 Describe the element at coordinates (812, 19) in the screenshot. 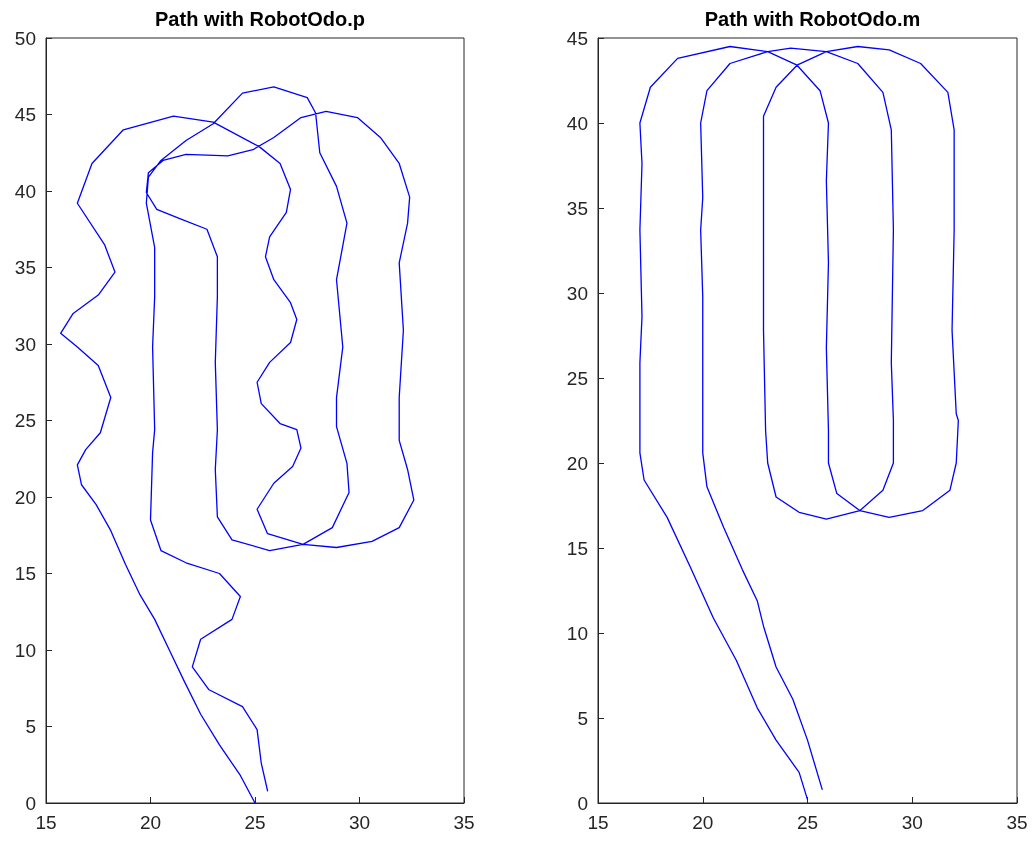

I see `chart-title: Path with RobotOdo.m` at that location.